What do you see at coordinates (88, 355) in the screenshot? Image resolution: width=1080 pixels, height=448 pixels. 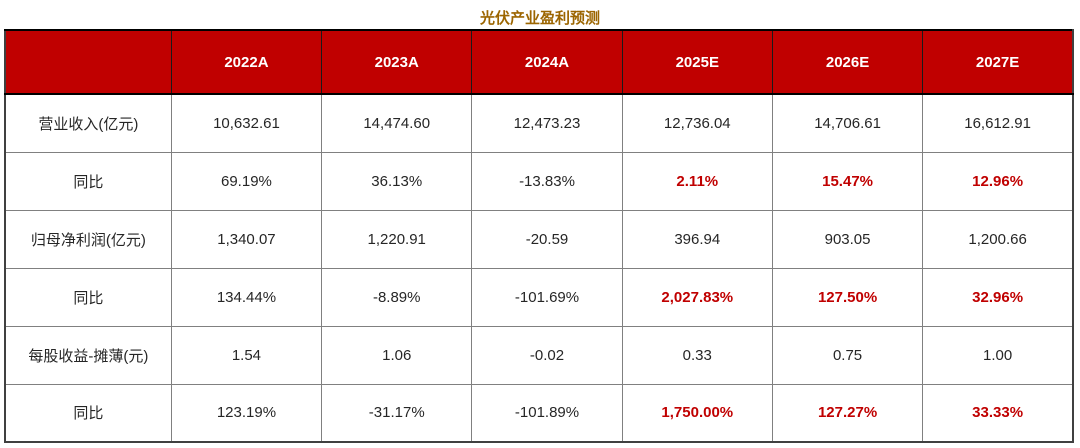 I see `row-label: 每股收益-摊薄(元)` at bounding box center [88, 355].